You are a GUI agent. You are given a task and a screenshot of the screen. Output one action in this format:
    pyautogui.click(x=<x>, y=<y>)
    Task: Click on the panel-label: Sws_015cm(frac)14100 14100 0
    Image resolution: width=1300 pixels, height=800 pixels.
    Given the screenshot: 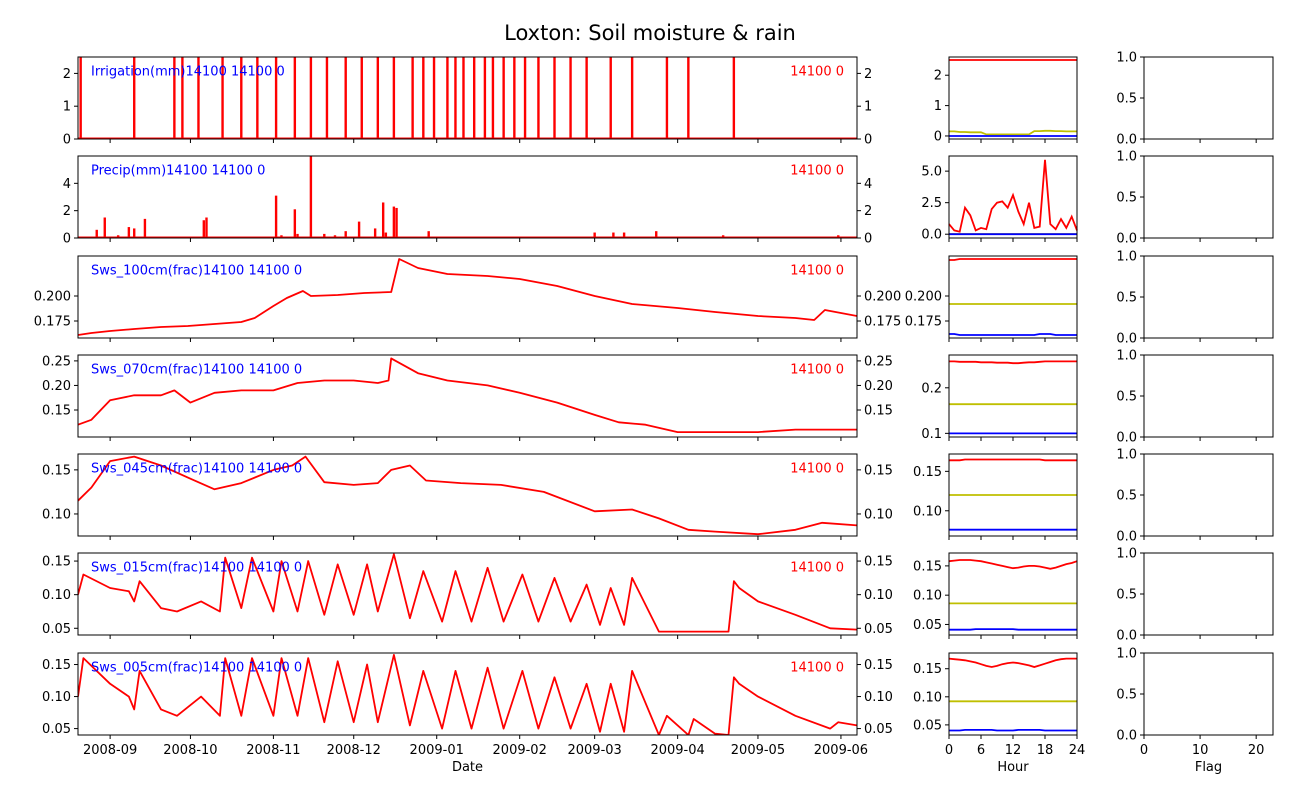 What is the action you would take?
    pyautogui.click(x=196, y=568)
    